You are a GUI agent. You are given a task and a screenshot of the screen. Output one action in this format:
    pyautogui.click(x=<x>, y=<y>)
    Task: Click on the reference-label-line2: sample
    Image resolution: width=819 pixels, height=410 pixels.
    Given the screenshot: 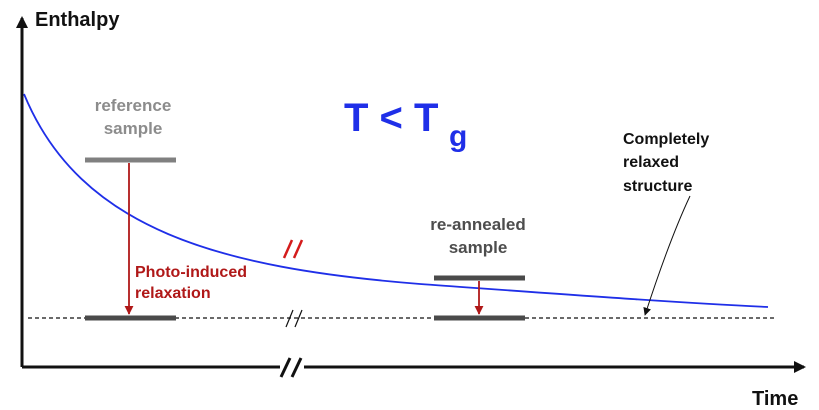 What is the action you would take?
    pyautogui.click(x=133, y=128)
    